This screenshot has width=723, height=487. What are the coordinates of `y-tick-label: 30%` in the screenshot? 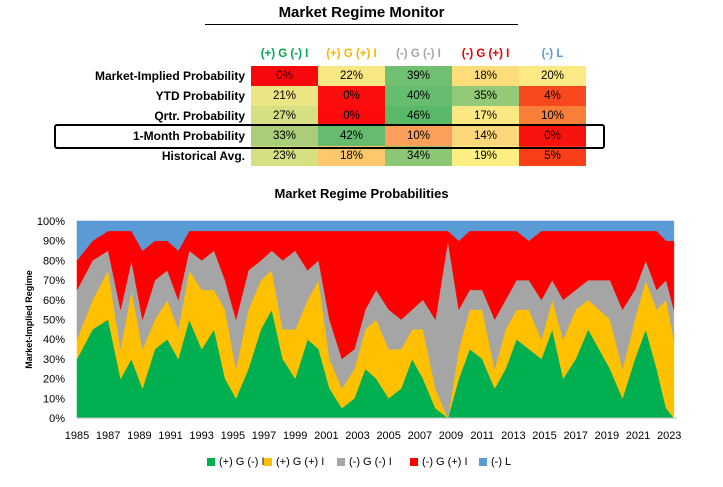 It's located at (54, 360).